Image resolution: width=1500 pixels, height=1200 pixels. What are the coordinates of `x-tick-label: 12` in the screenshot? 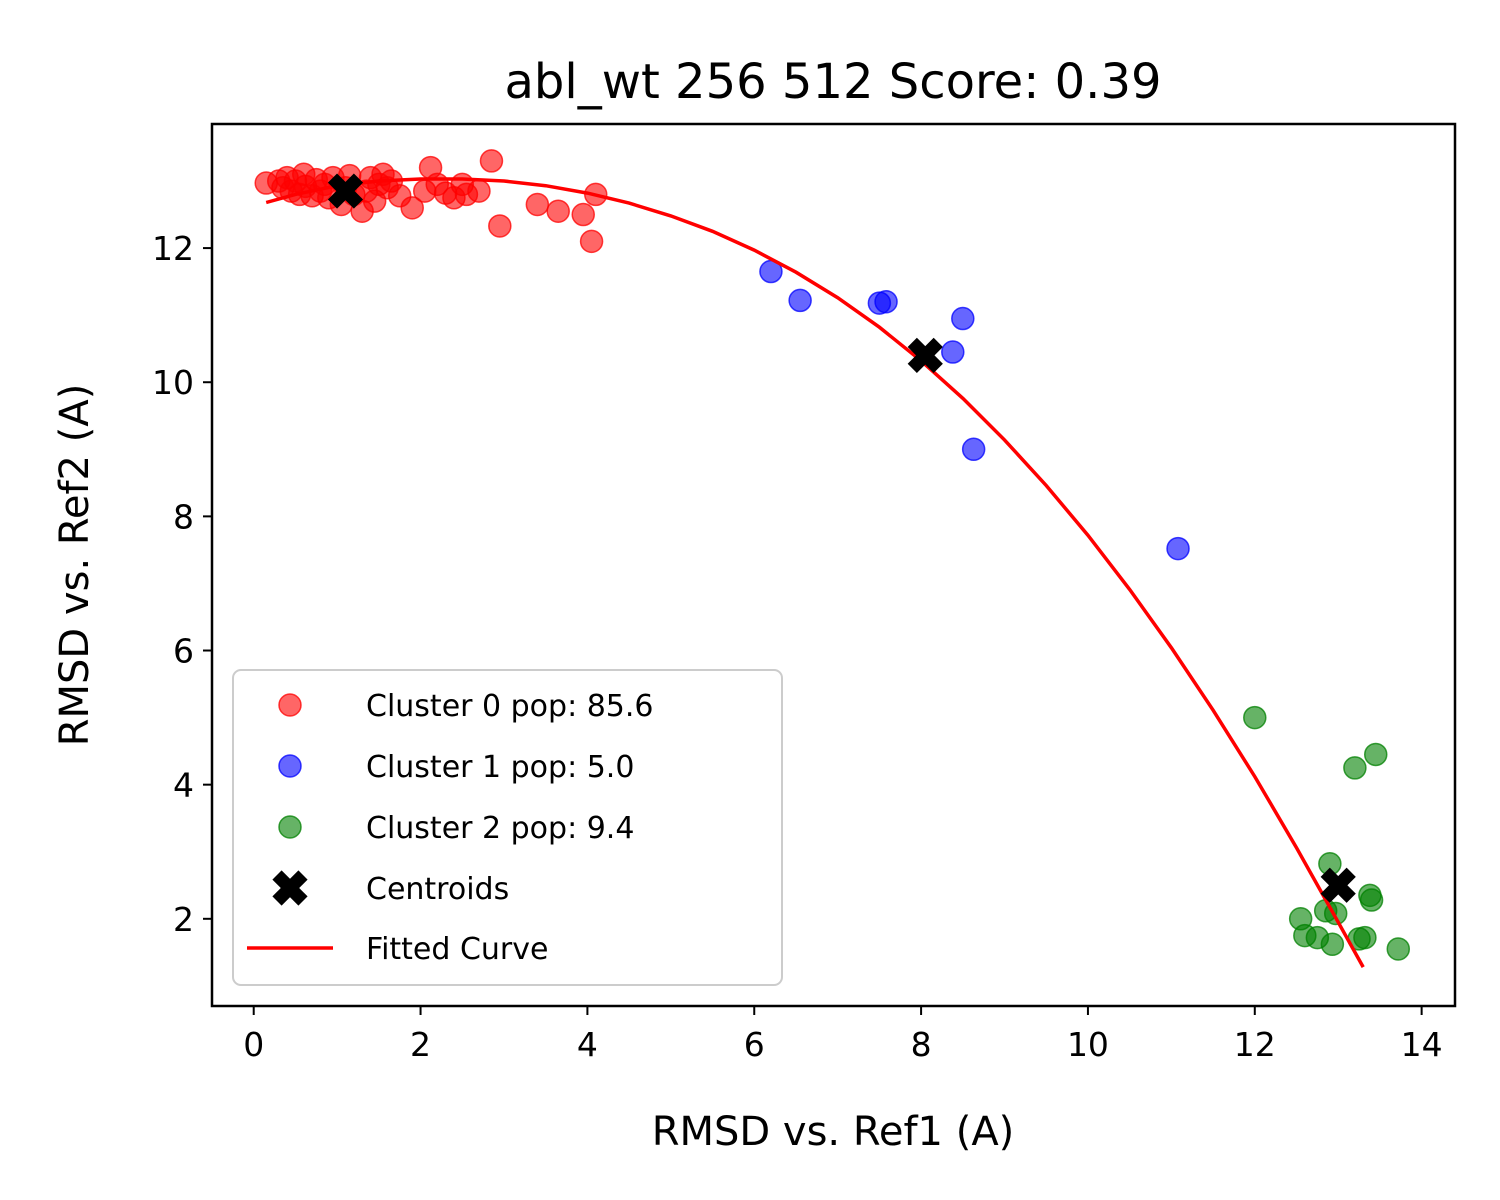 It's located at (1255, 1044).